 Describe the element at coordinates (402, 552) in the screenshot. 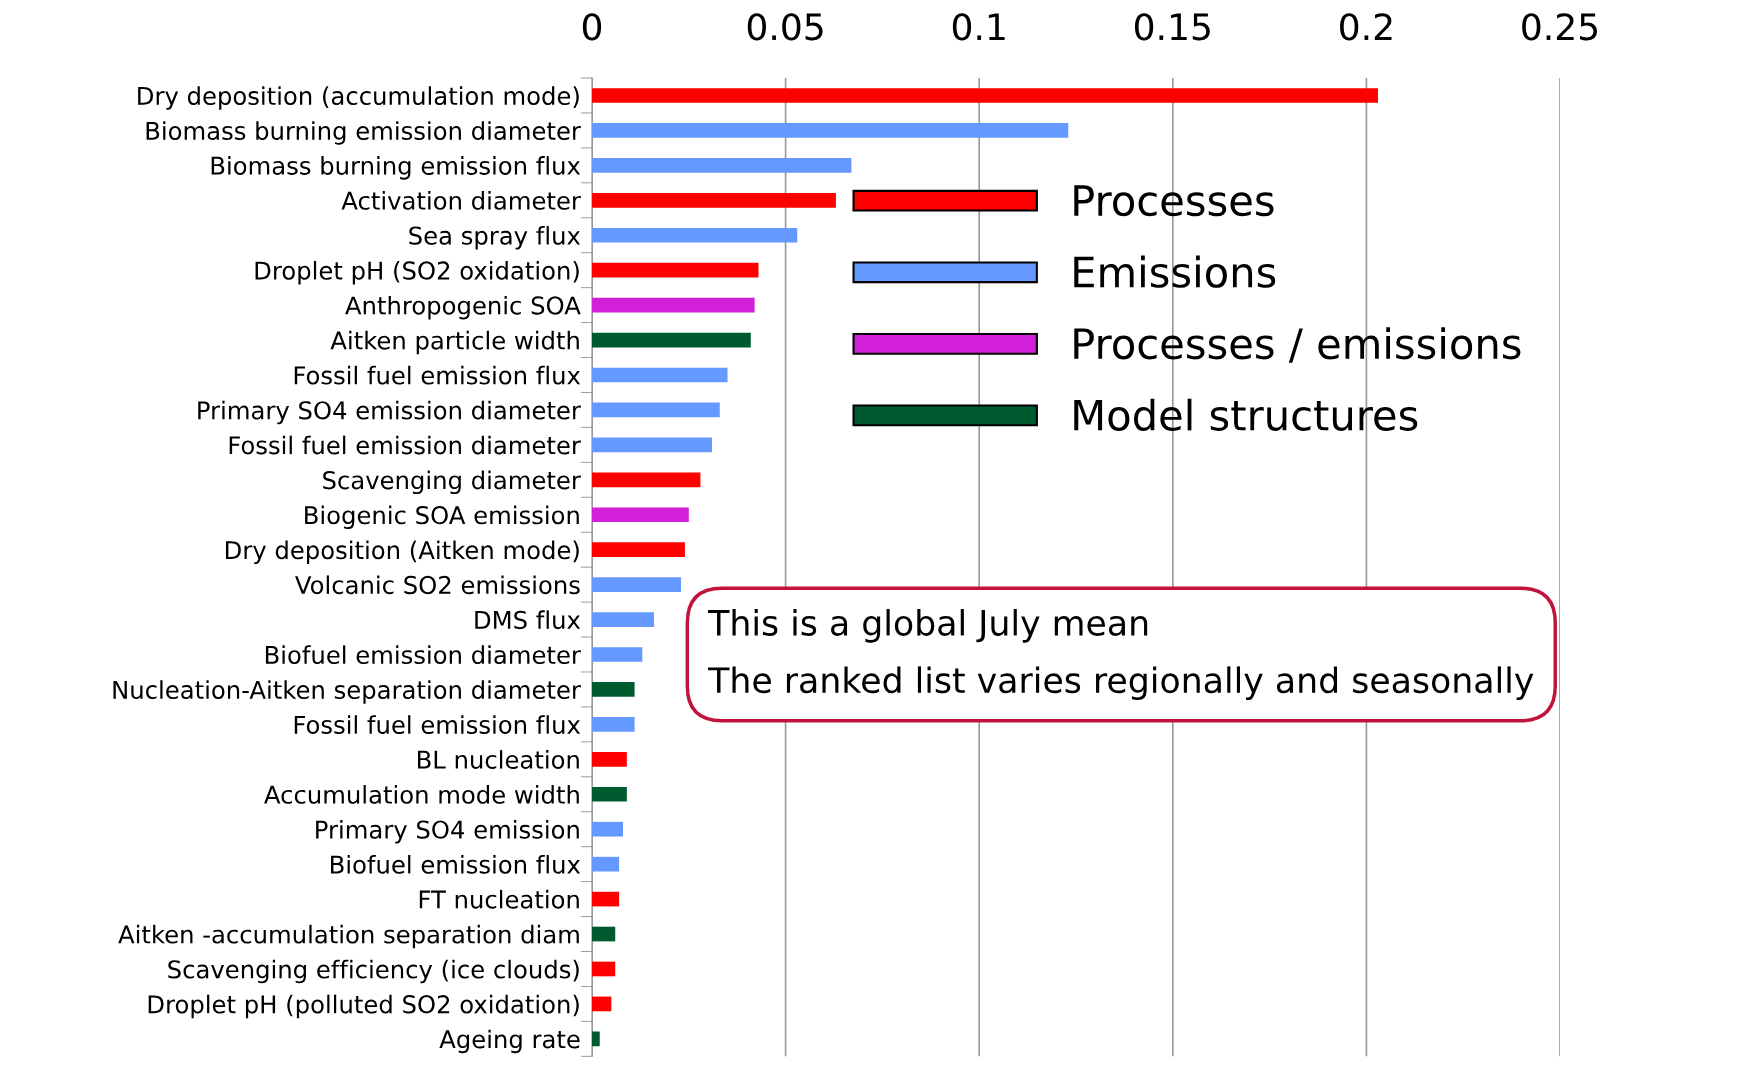

I see `y-tick-label: Dry deposition (Aitken mode)` at that location.